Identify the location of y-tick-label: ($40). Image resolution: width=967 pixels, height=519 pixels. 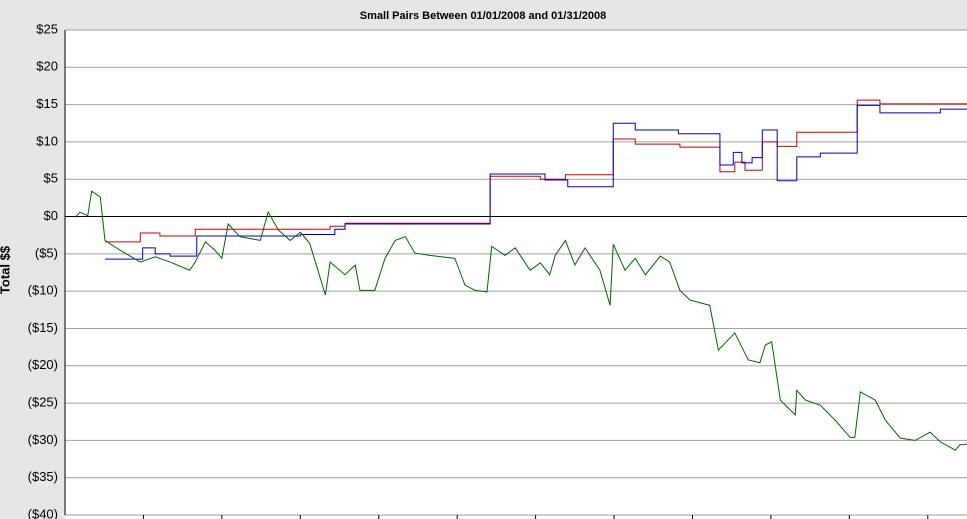
(43, 512).